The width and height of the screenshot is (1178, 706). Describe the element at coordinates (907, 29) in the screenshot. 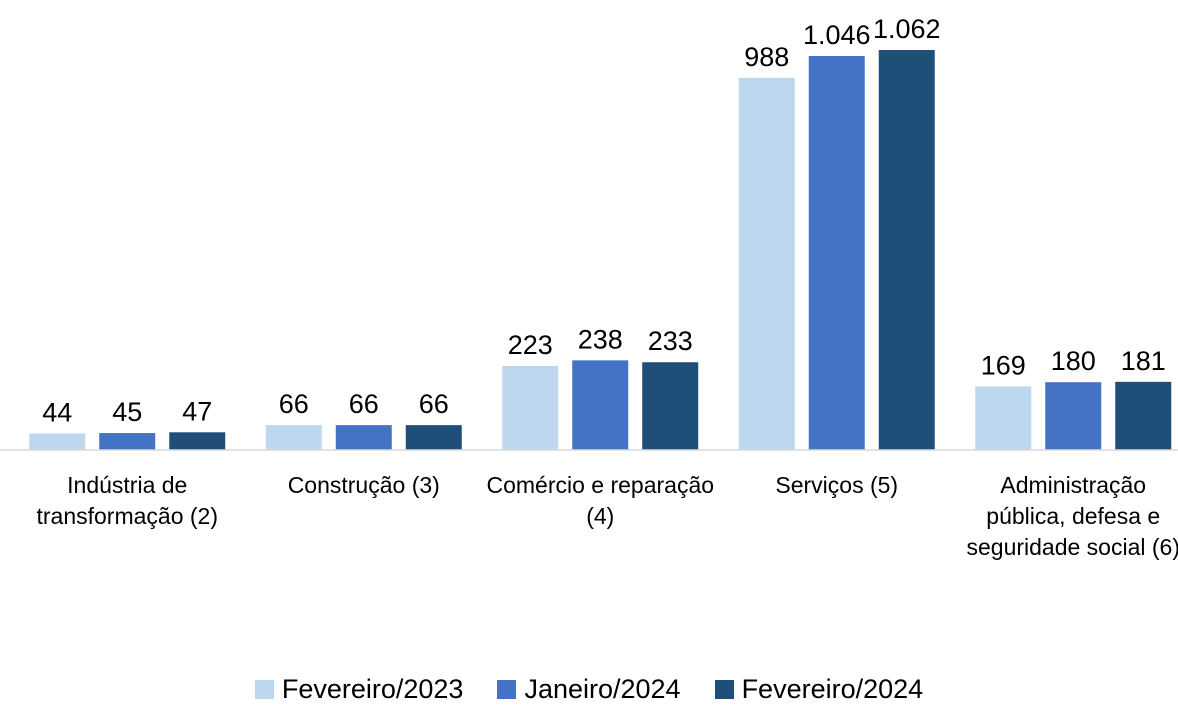

I see `data-label: 1.062` at that location.